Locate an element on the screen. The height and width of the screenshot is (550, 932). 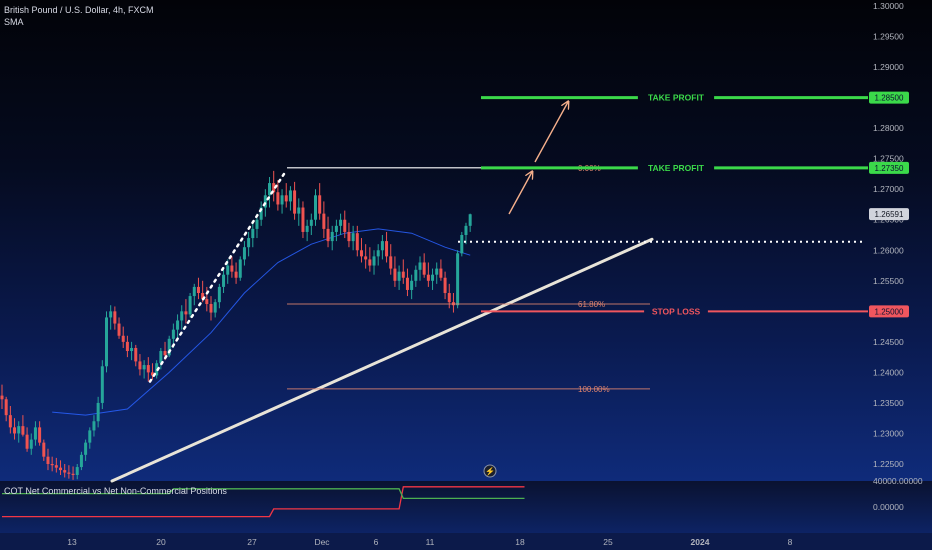
indicator-axis-tick: 0.00000 is located at coordinates (888, 507).